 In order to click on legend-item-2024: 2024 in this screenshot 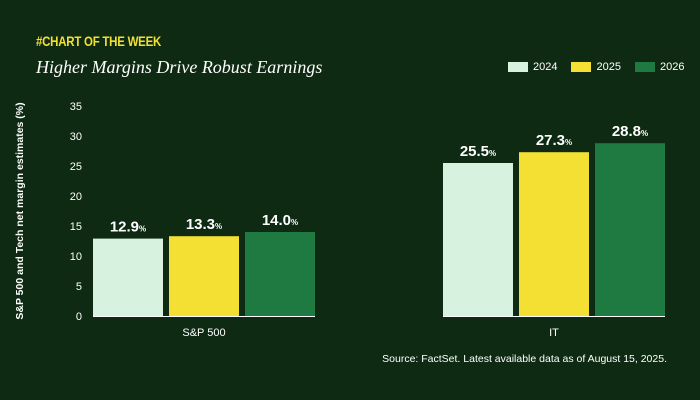, I will do `click(532, 67)`.